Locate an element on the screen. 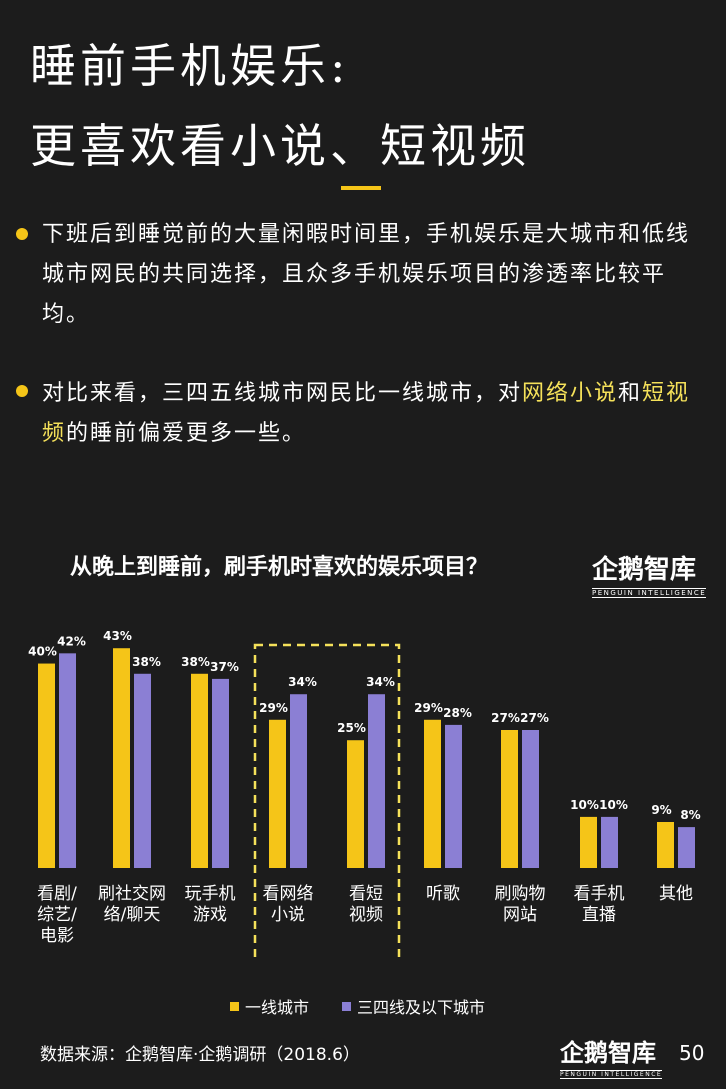 Image resolution: width=726 pixels, height=1089 pixels. data-label-tier3-0: 42% is located at coordinates (71, 641).